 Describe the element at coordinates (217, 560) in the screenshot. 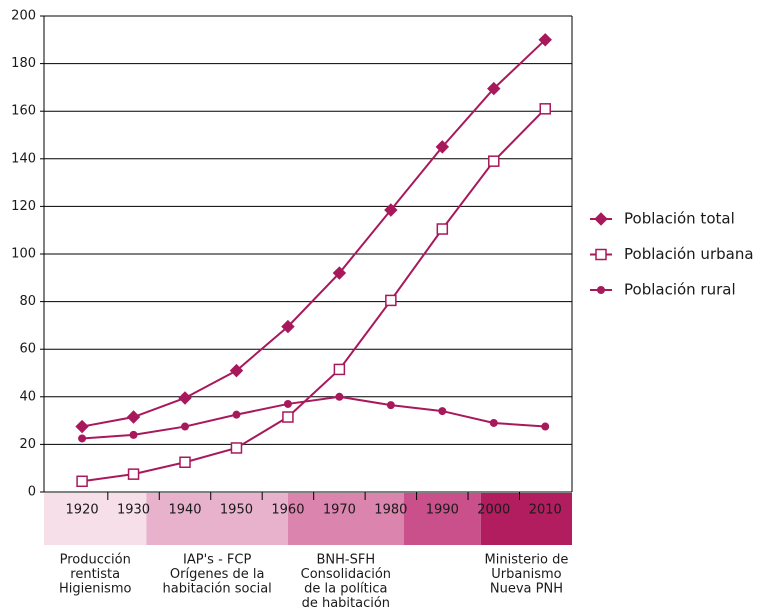

I see `period-label: IAP's - FCP` at that location.